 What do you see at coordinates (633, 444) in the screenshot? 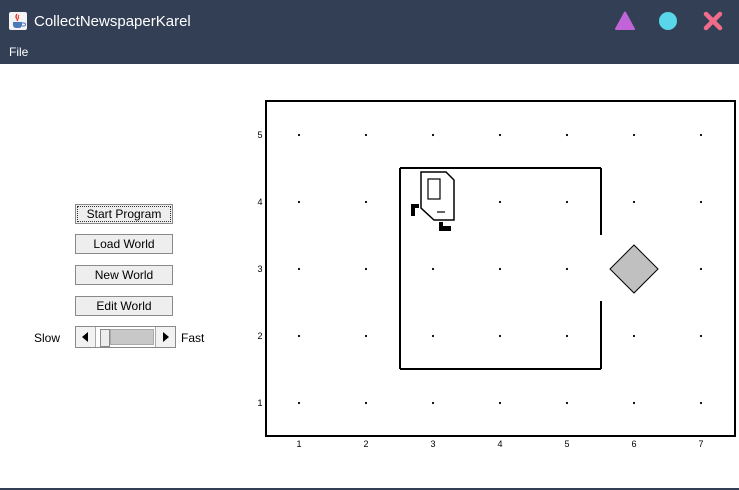
I see `column-label: 6` at bounding box center [633, 444].